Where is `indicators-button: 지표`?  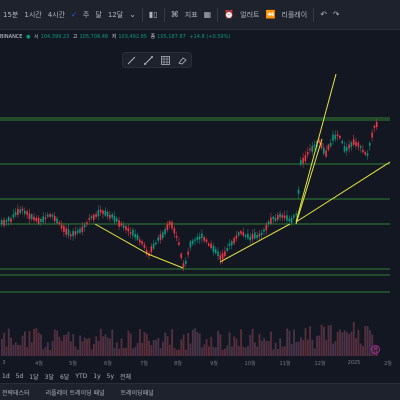
indicators-button: 지표 is located at coordinates (191, 14).